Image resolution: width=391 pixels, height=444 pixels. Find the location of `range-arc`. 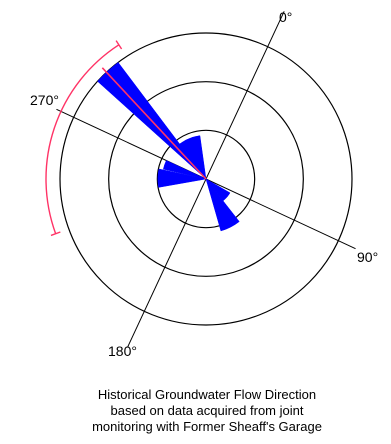

range-arc is located at coordinates (82, 139).